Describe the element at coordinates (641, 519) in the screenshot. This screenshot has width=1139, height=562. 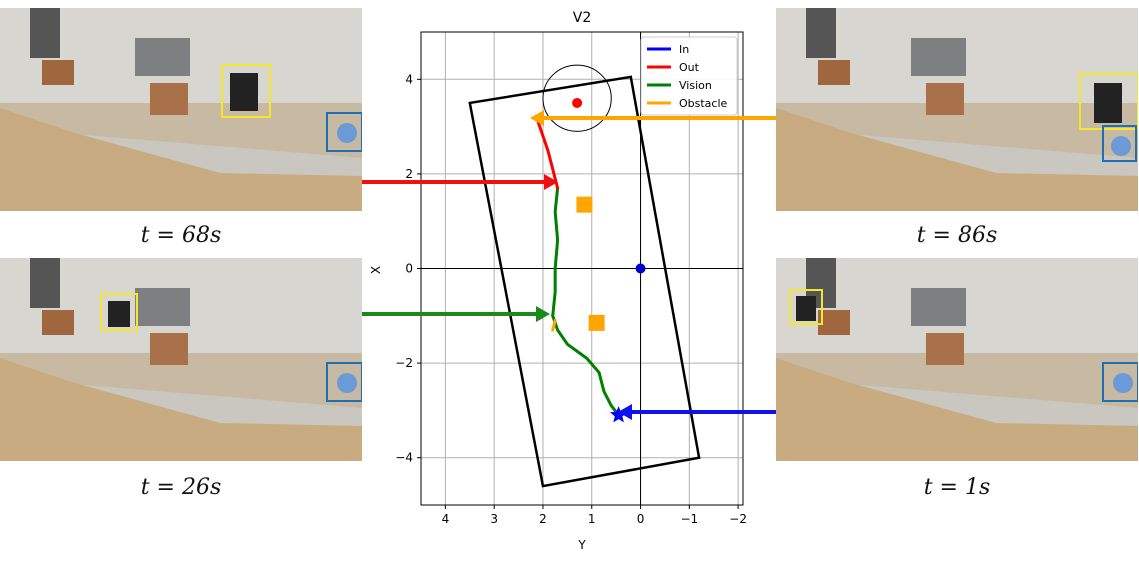
I see `x-tick-label: 0` at that location.